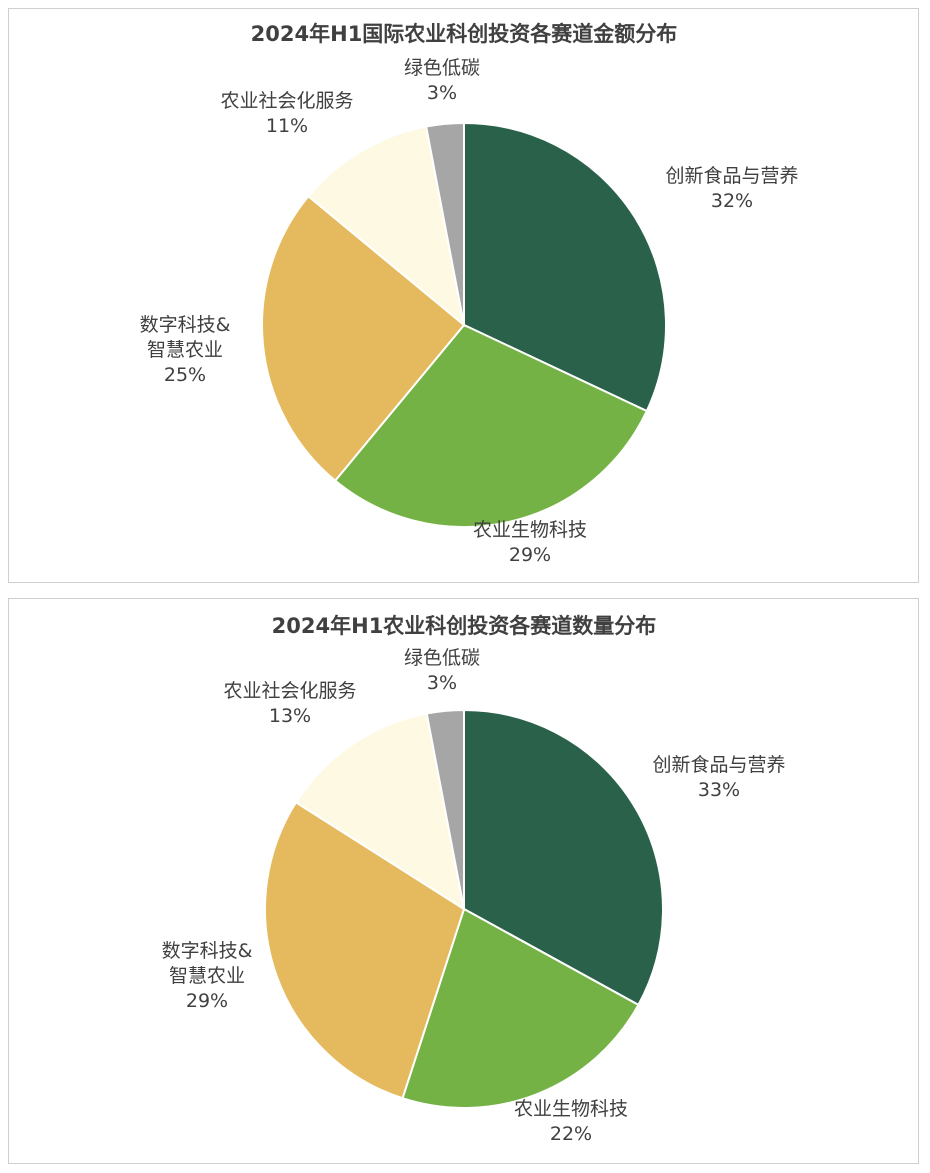 This screenshot has height=1173, width=930. Describe the element at coordinates (571, 1121) in the screenshot. I see `slice-label-agri-biotech: 农业生物科技 22%` at that location.